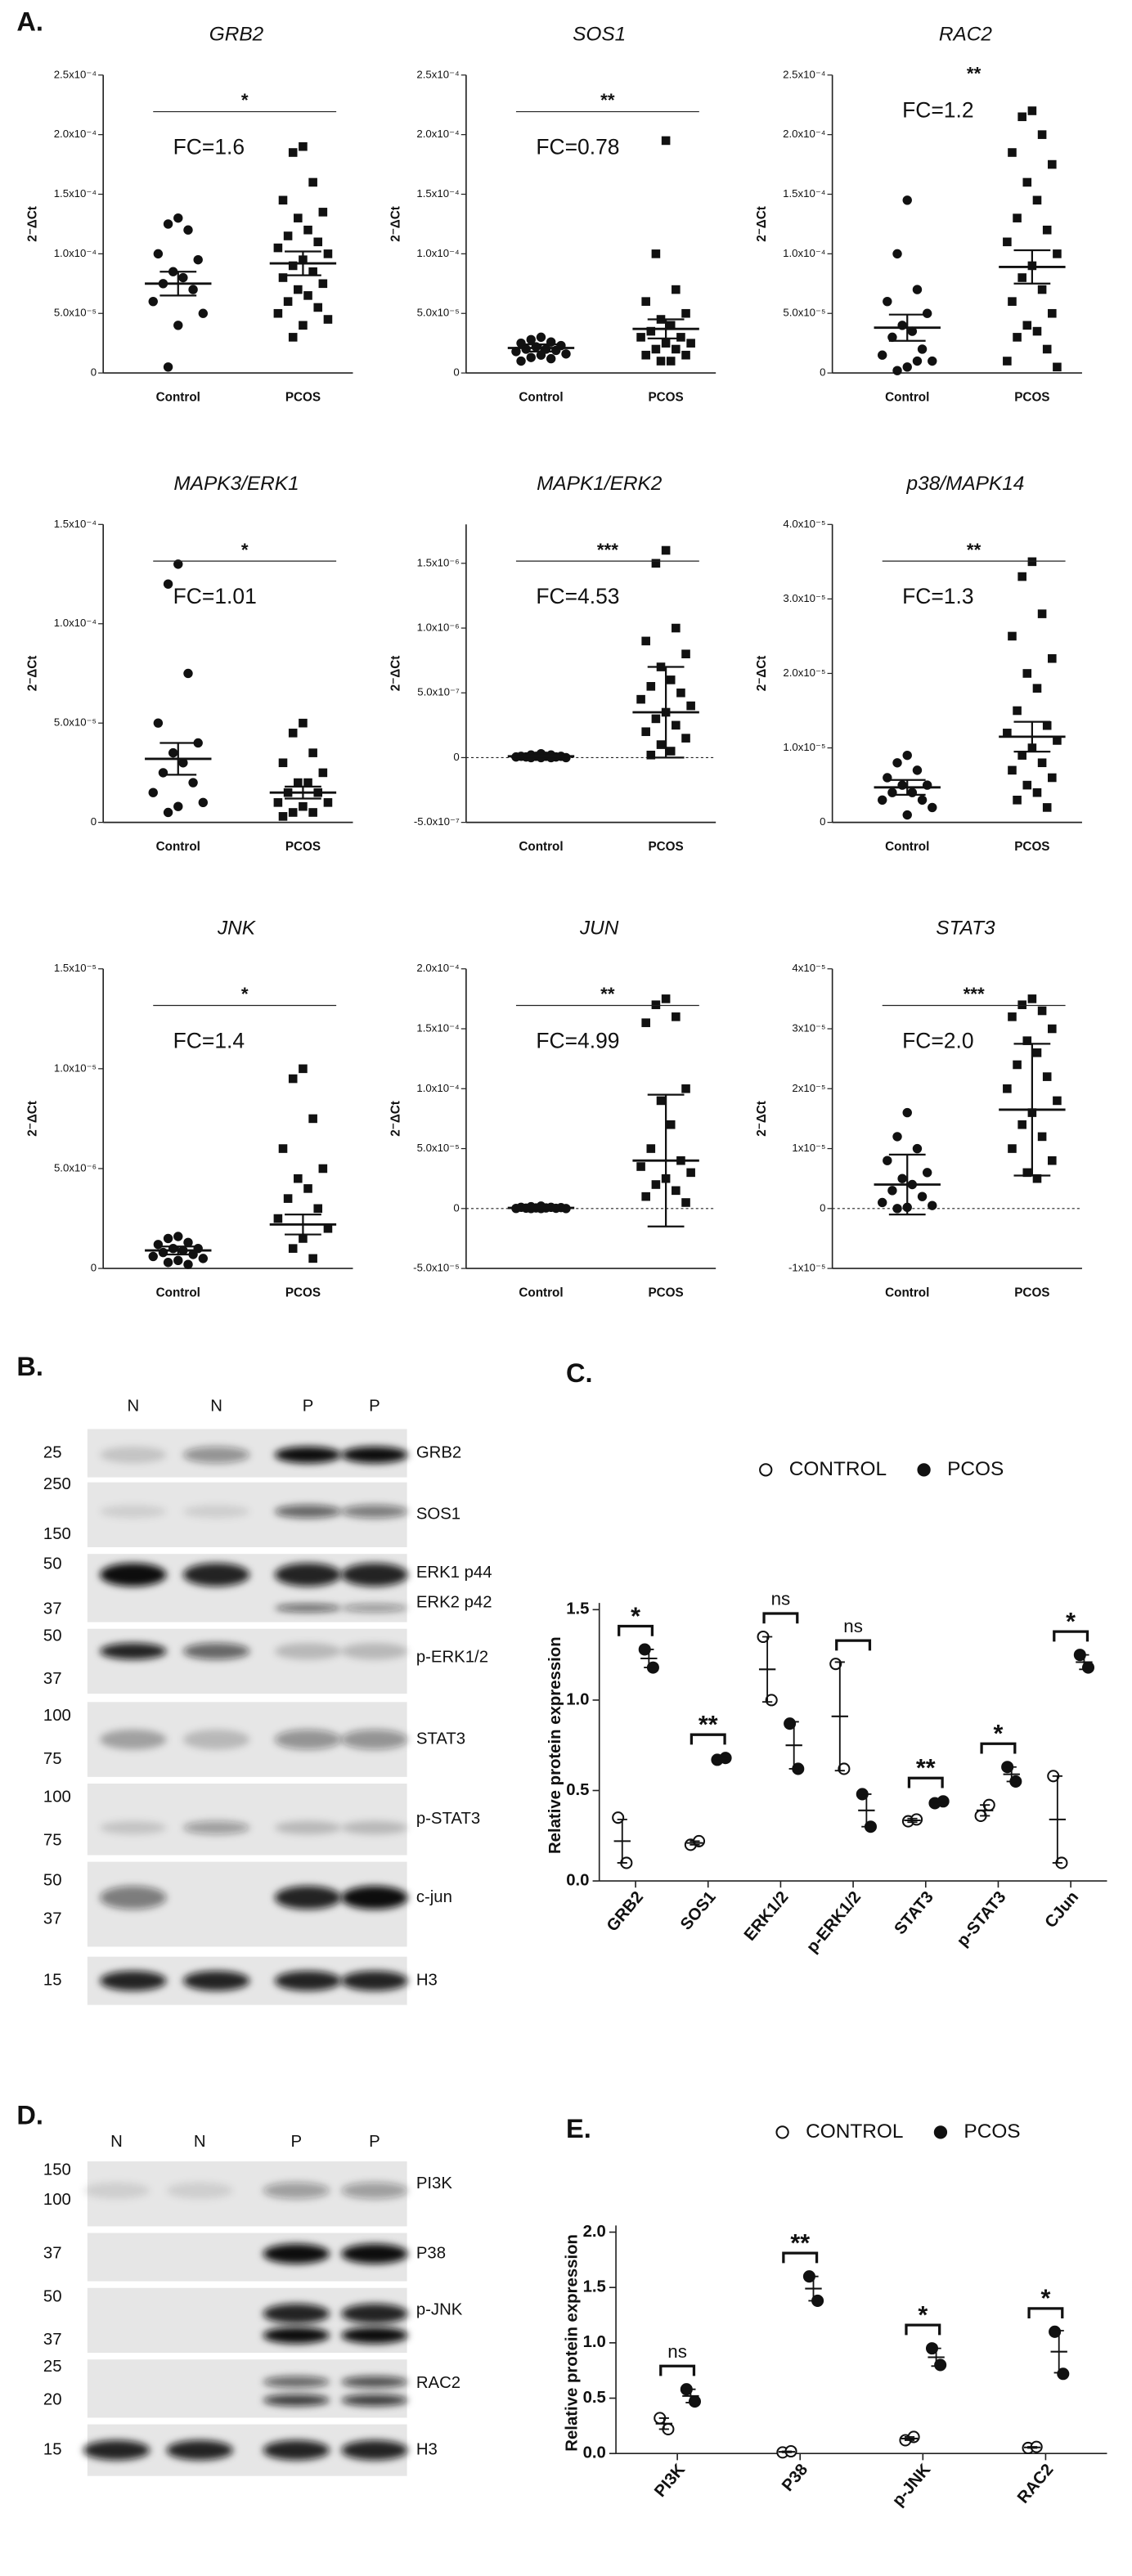  Describe the element at coordinates (1062, 1910) in the screenshot. I see `x-tick-label: CJun` at that location.